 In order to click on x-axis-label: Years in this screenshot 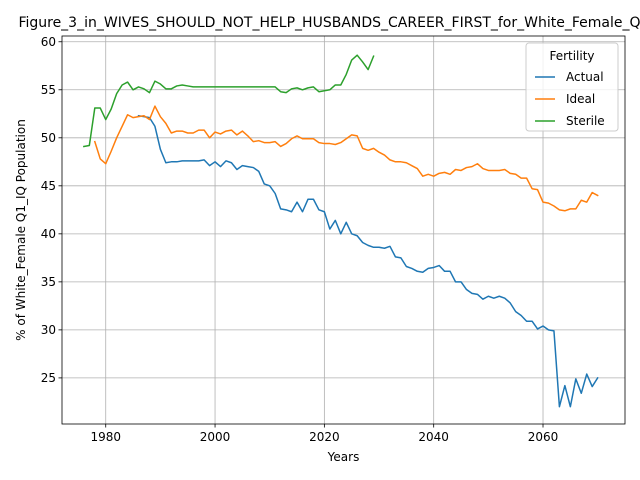, I will do `click(343, 457)`.